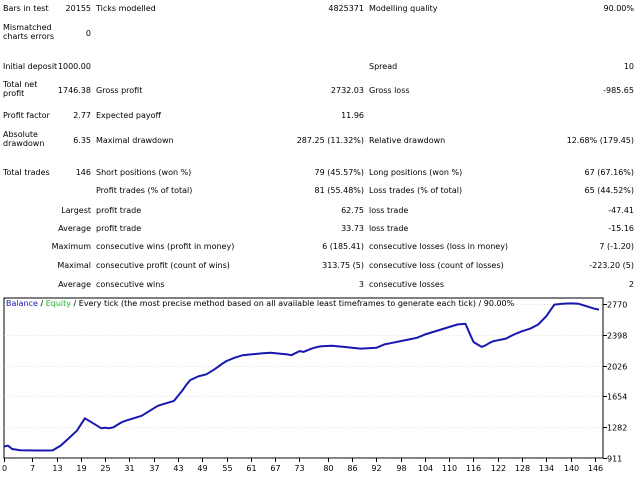 This screenshot has width=640, height=480. Describe the element at coordinates (628, 66) in the screenshot. I see `spread-value: 10` at that location.